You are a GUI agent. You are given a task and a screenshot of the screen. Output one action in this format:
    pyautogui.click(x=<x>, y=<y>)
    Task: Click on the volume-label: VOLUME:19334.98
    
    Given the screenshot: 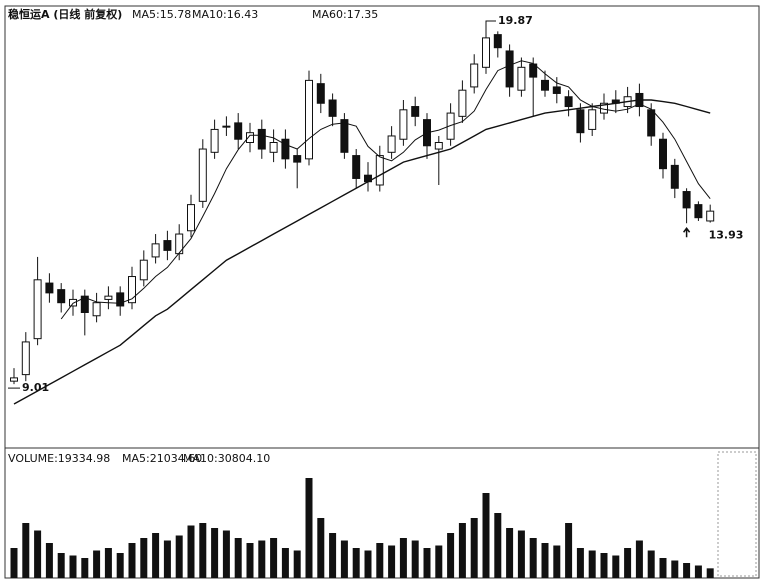 What is the action you would take?
    pyautogui.click(x=59, y=458)
    